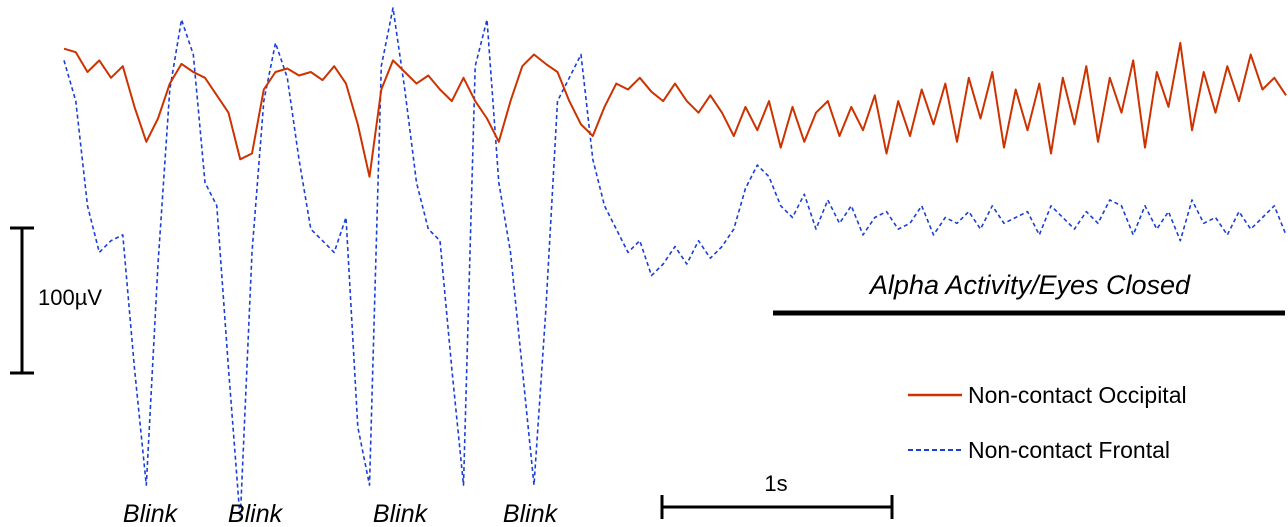 Image resolution: width=1288 pixels, height=527 pixels. Describe the element at coordinates (70, 297) in the screenshot. I see `voltage-scale-label: 100µV` at that location.